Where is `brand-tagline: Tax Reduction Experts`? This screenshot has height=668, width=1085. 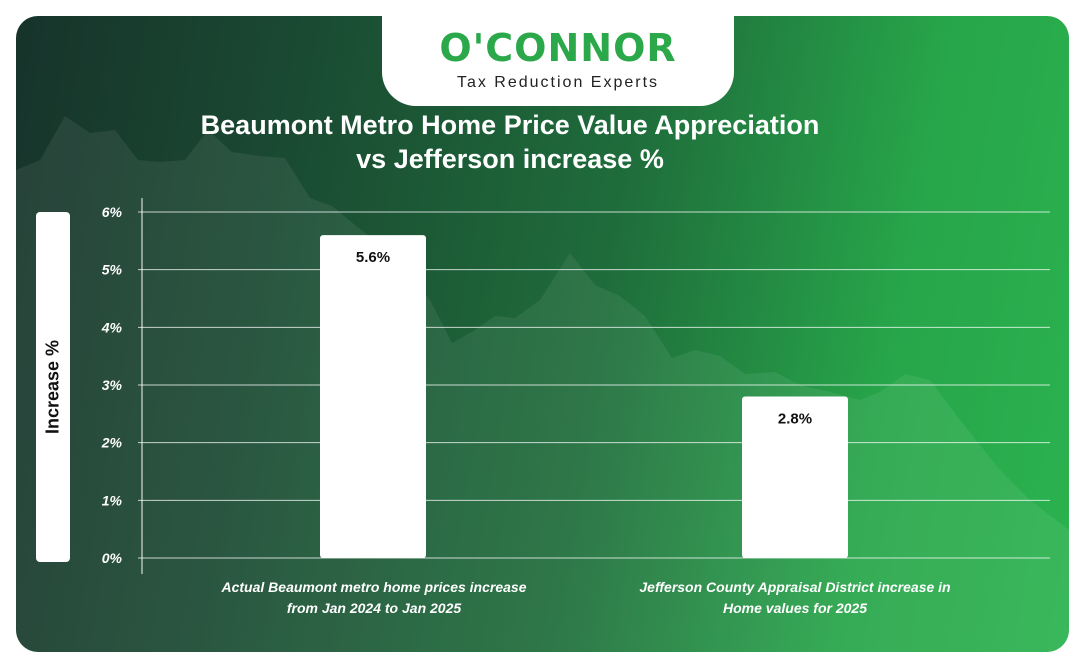 brand-tagline: Tax Reduction Experts is located at coordinates (558, 82).